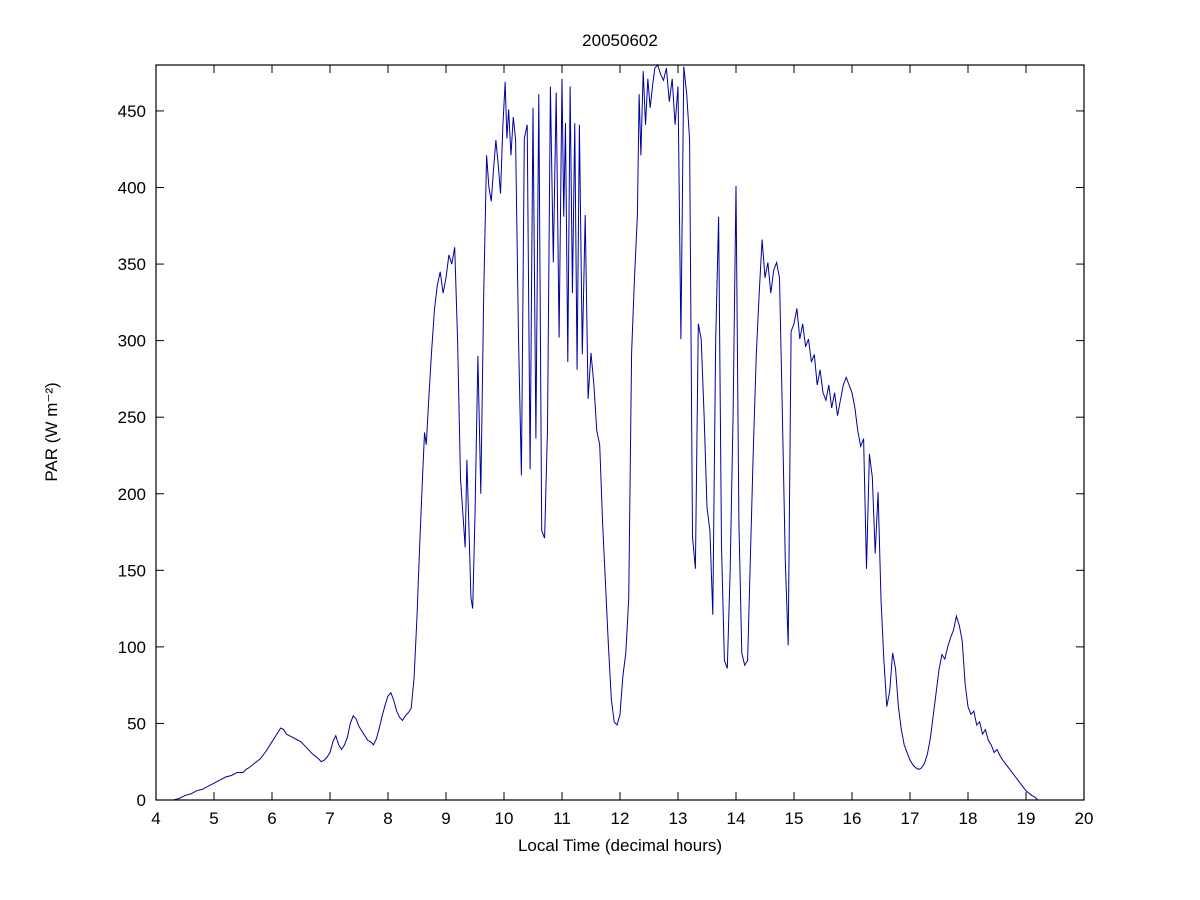 The width and height of the screenshot is (1200, 900). Describe the element at coordinates (271, 818) in the screenshot. I see `x-tick-label: 6` at that location.